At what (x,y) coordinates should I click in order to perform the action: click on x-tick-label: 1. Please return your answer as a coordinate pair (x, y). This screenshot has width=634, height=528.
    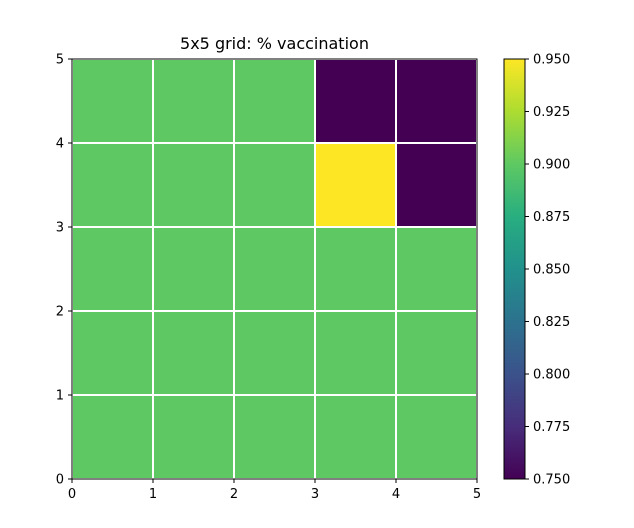
    Looking at the image, I should click on (153, 494).